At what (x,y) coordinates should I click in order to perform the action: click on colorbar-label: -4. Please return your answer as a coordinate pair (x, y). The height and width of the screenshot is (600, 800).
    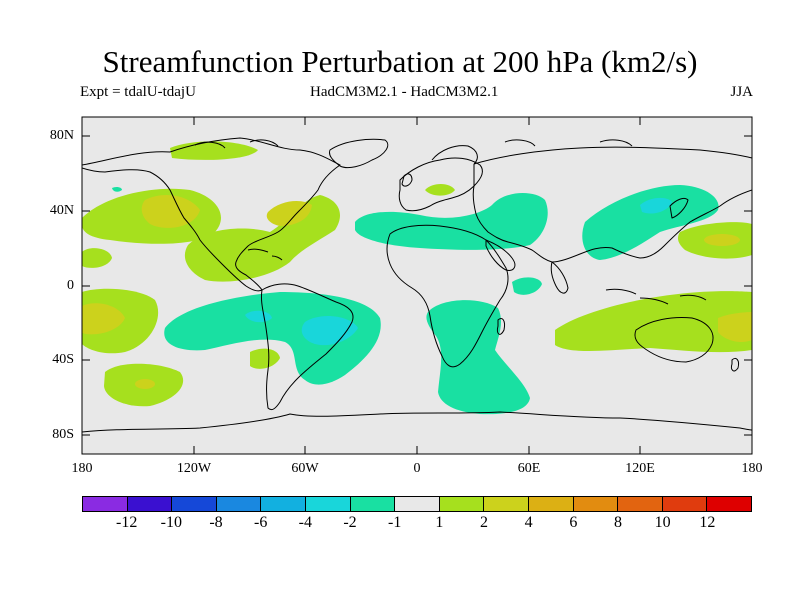
    Looking at the image, I should click on (305, 522).